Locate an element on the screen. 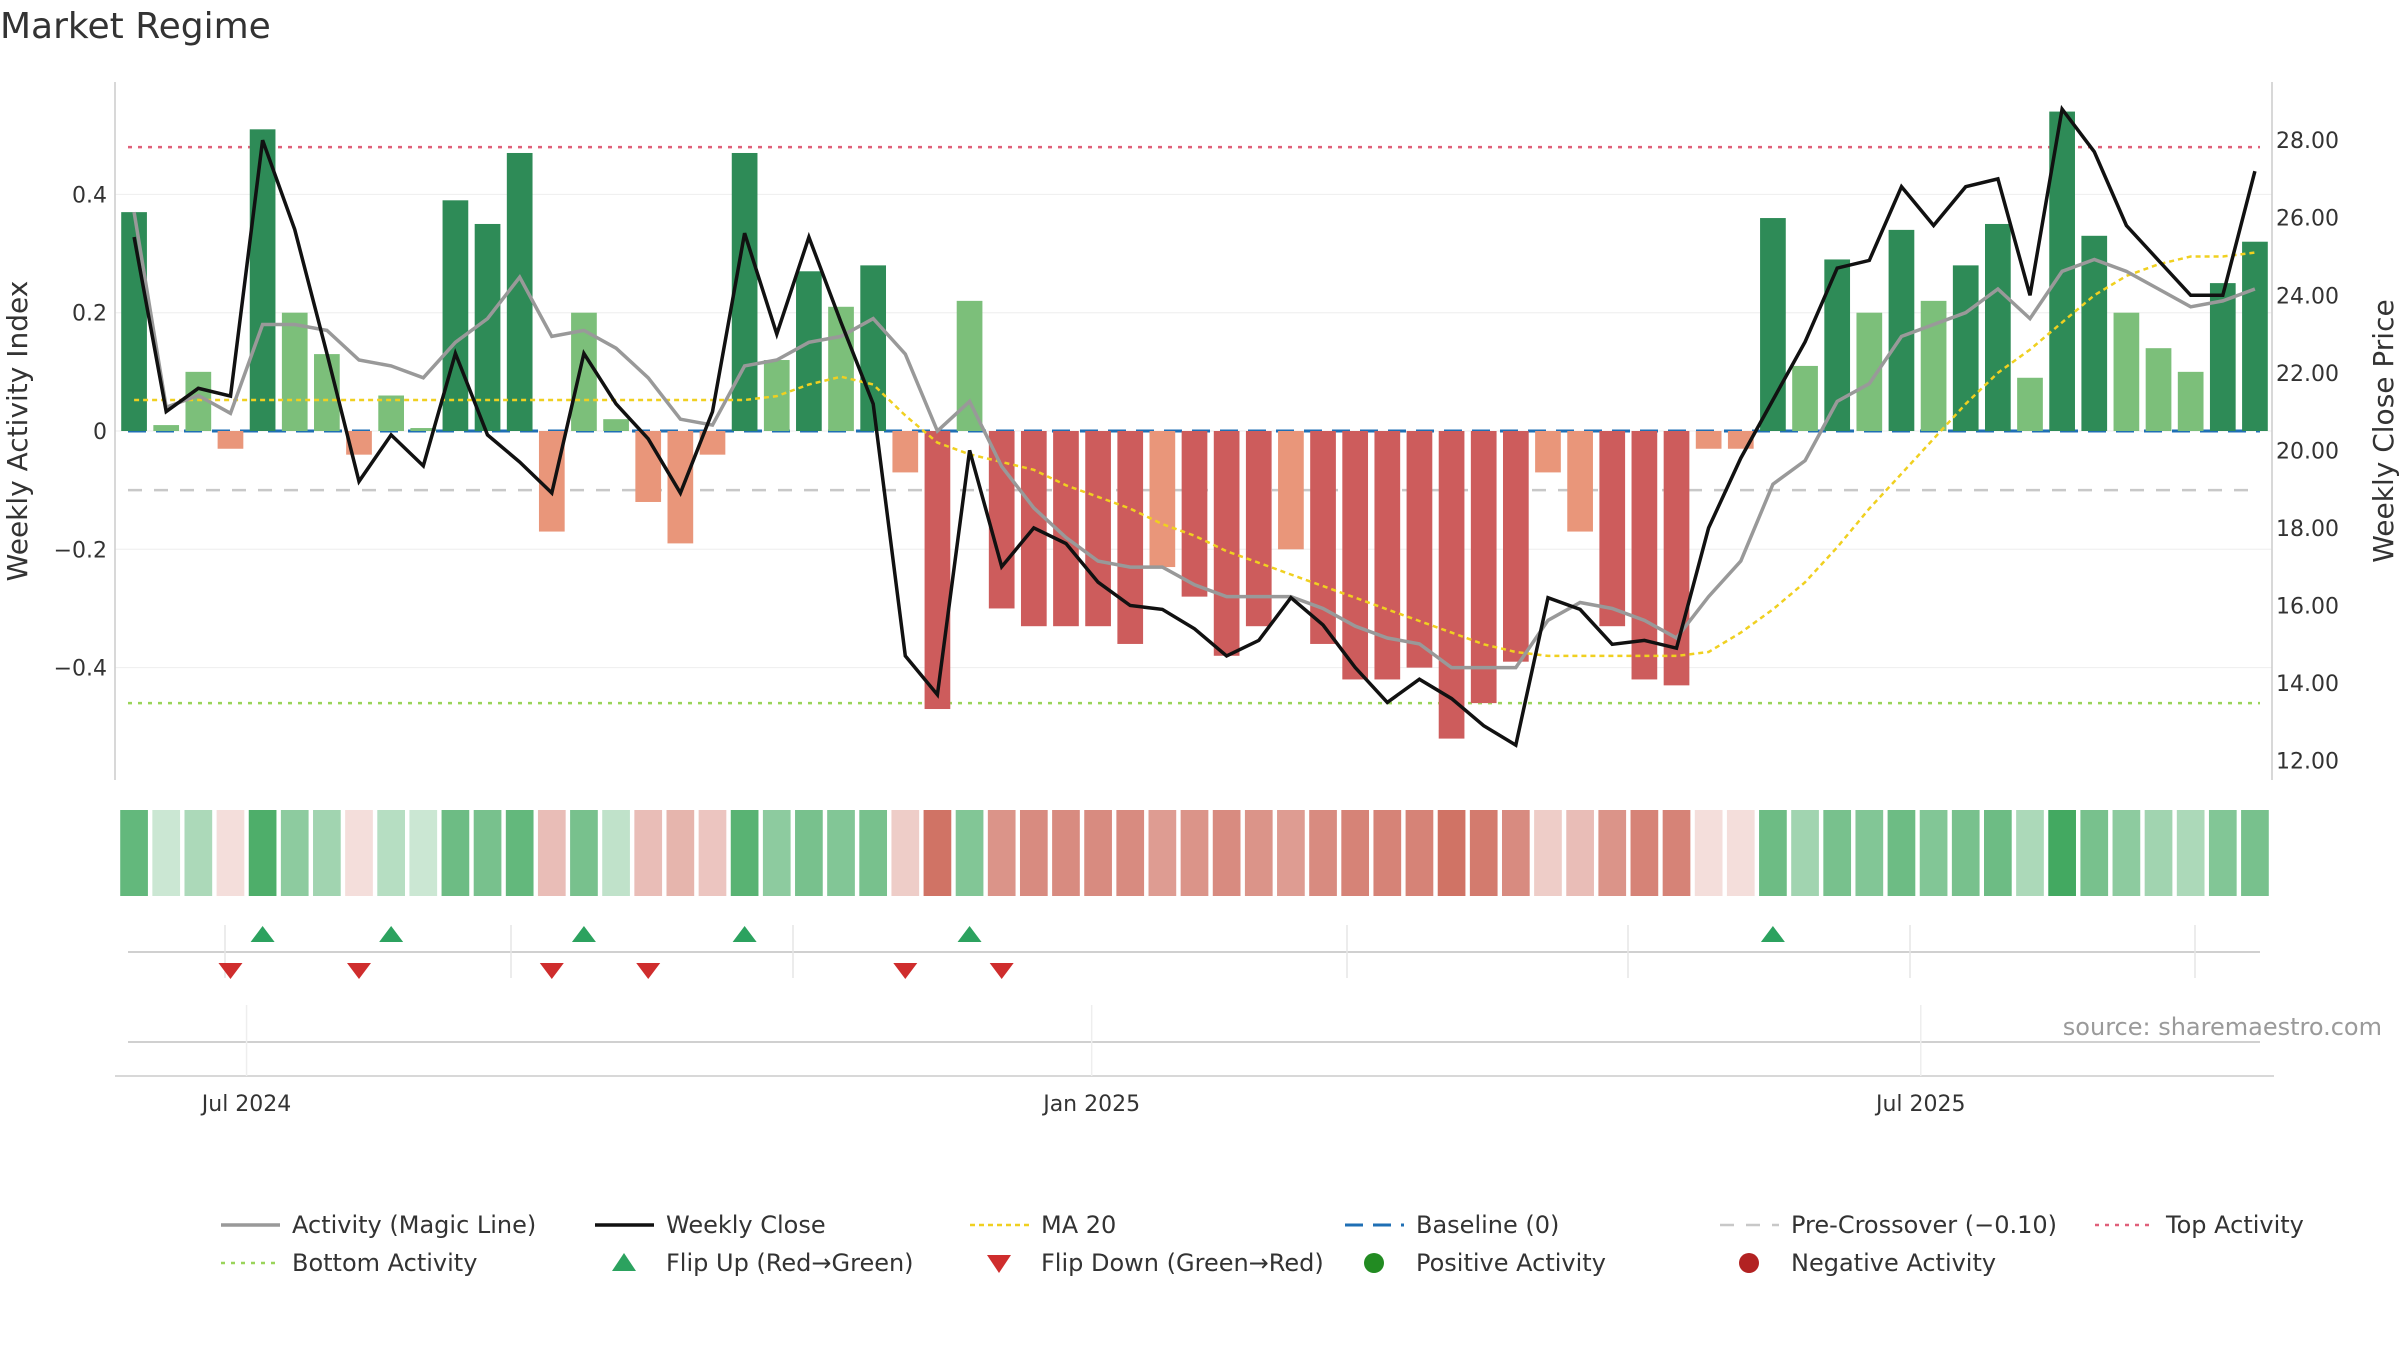 The height and width of the screenshot is (1350, 2400). chart-title: Market Regime is located at coordinates (135, 26).